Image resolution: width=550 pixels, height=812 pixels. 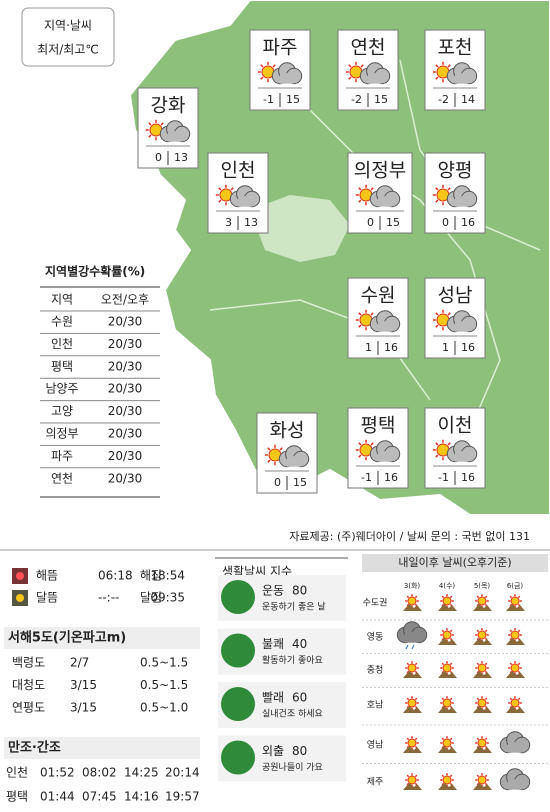 What do you see at coordinates (125, 300) in the screenshot?
I see `table-header: 오전/오후` at bounding box center [125, 300].